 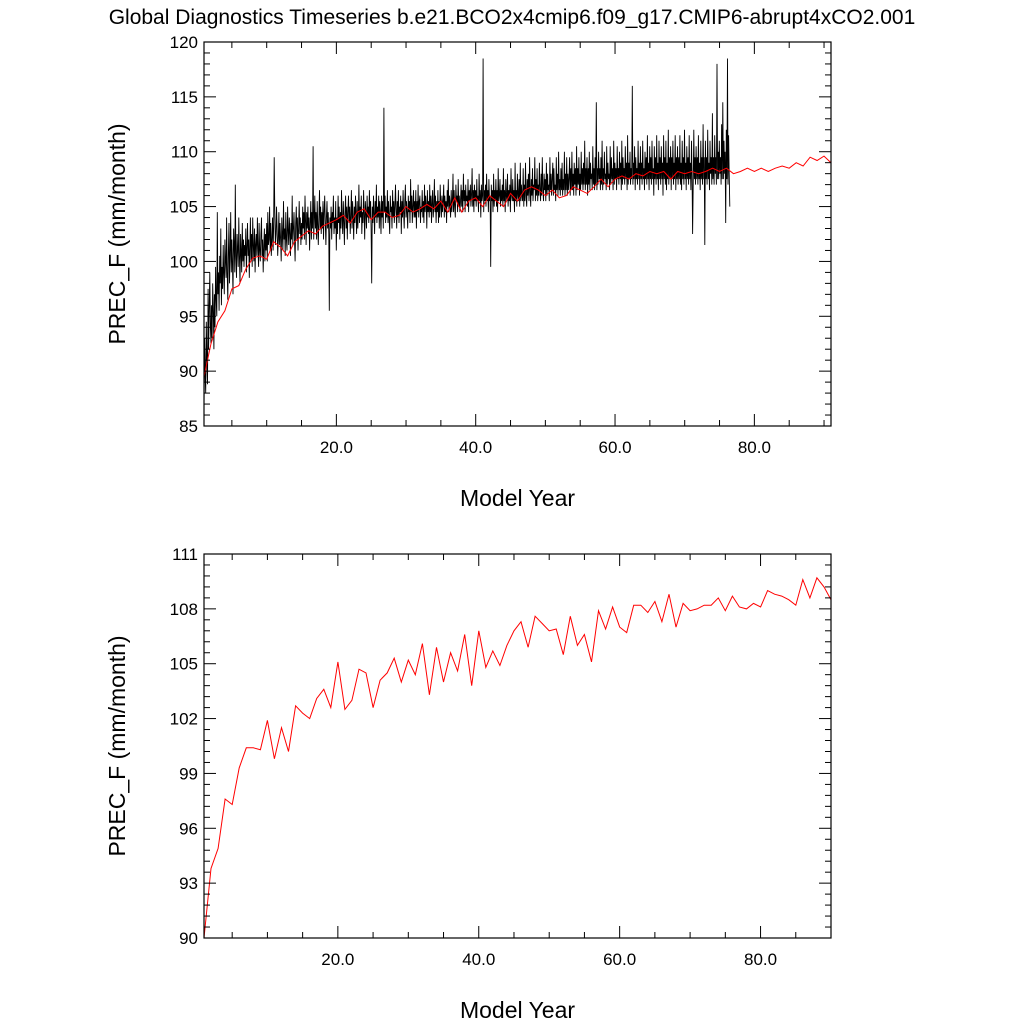 What do you see at coordinates (760, 959) in the screenshot?
I see `bottom-xtick-label: 80.0` at bounding box center [760, 959].